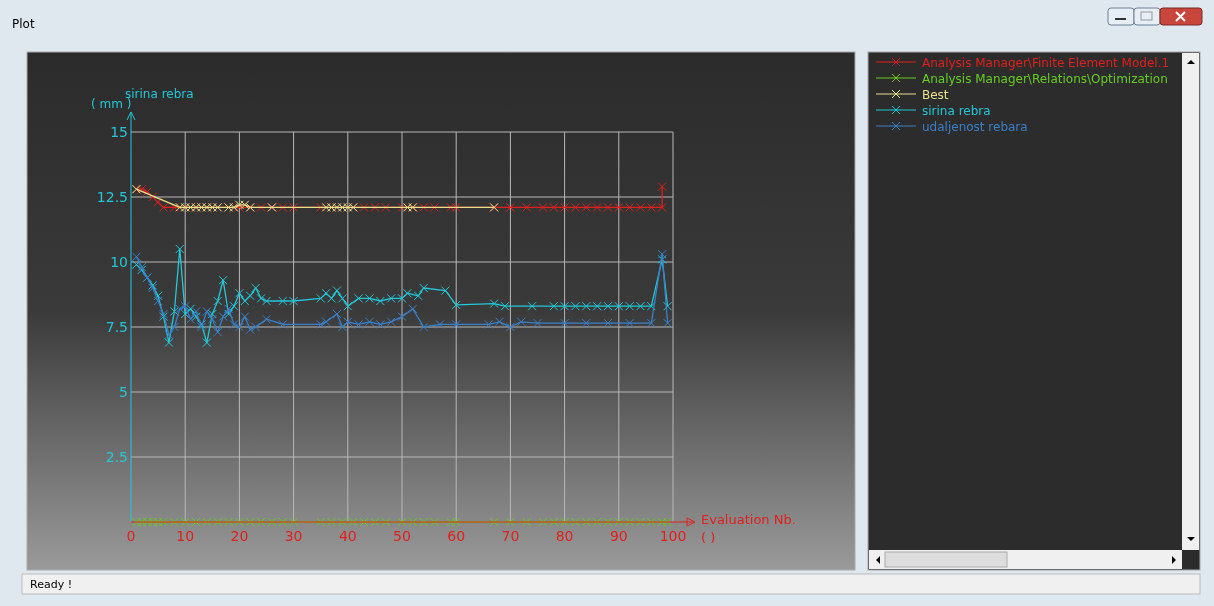 Image resolution: width=1214 pixels, height=606 pixels. I want to click on legend-label: Best, so click(935, 95).